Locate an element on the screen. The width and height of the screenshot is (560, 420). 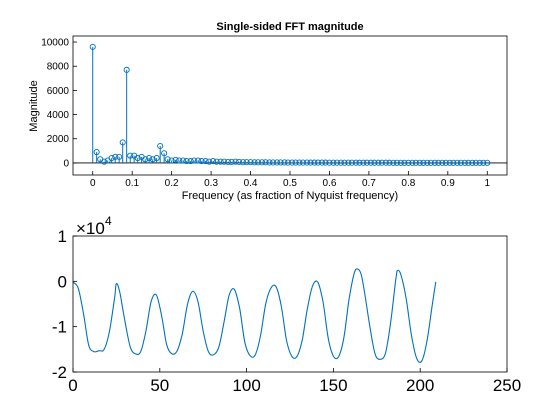
fft-x-tick-label: 0 is located at coordinates (93, 183).